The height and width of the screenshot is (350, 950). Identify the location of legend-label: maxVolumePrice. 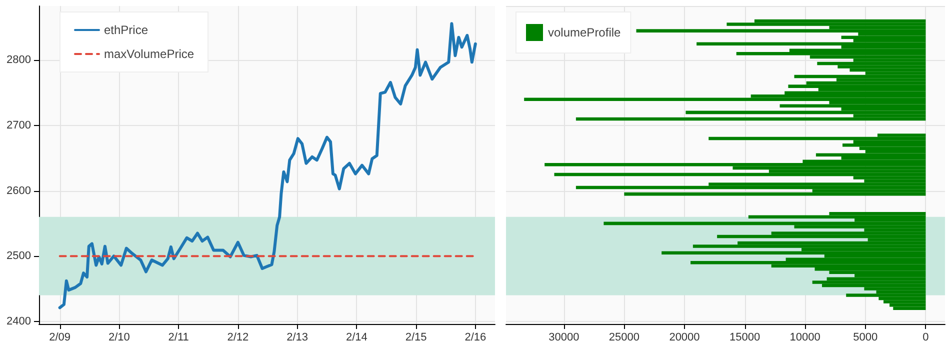
(149, 54).